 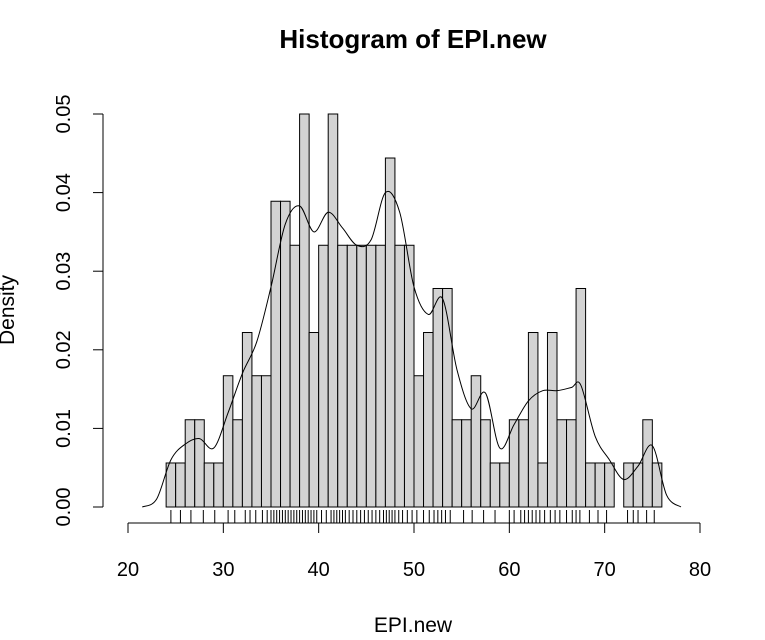 I want to click on y-tick-label: 0.01, so click(x=64, y=428).